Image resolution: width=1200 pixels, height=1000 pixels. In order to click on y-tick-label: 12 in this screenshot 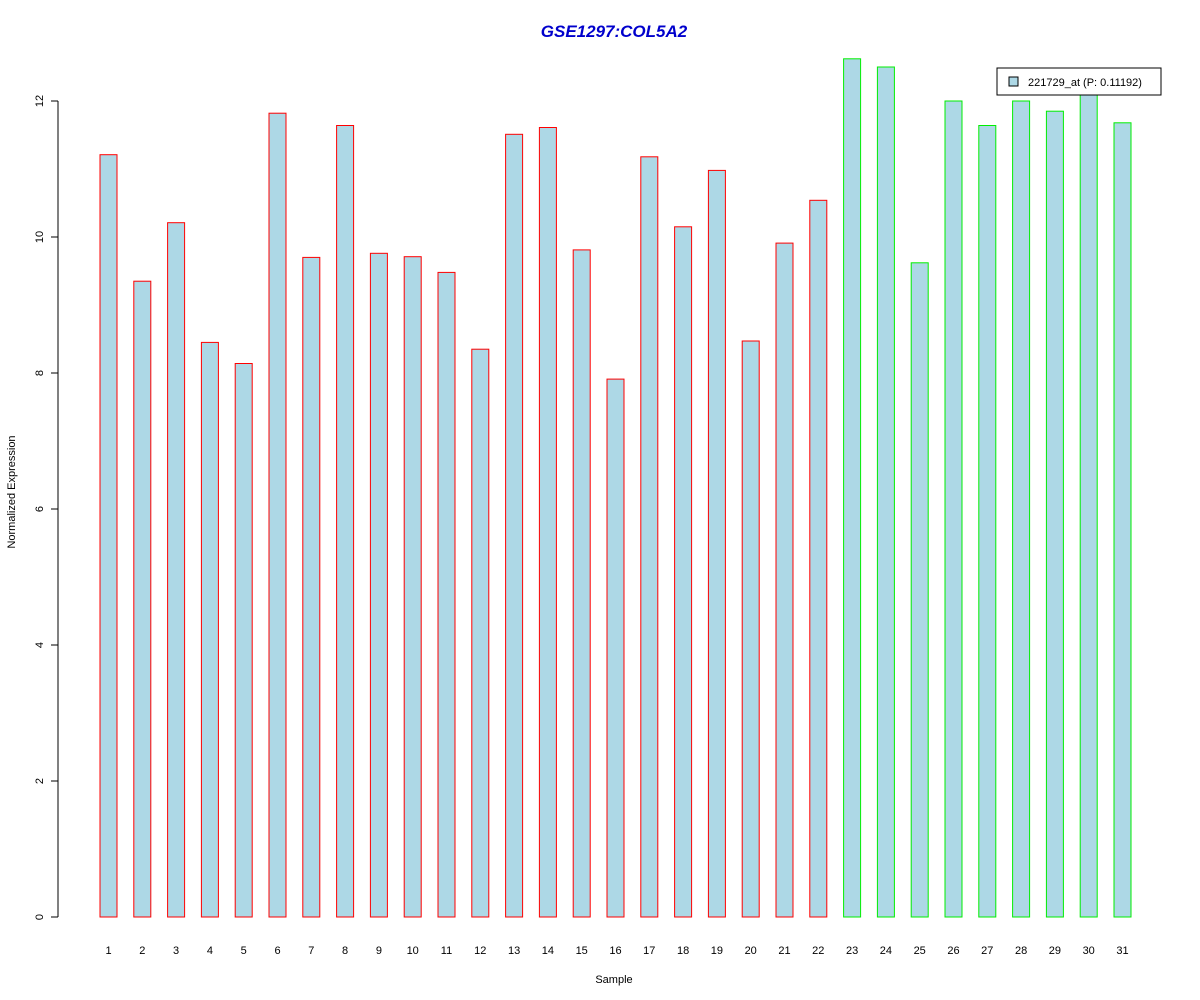, I will do `click(40, 101)`.